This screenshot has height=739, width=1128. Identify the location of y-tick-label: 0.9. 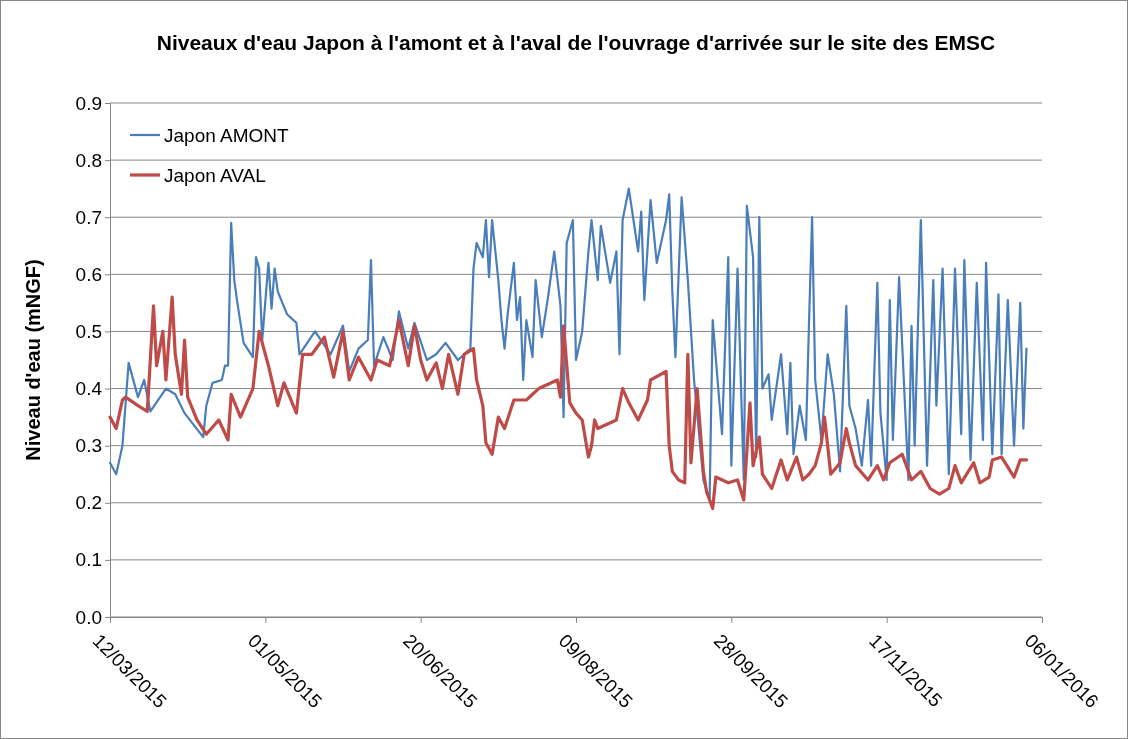
(88, 103).